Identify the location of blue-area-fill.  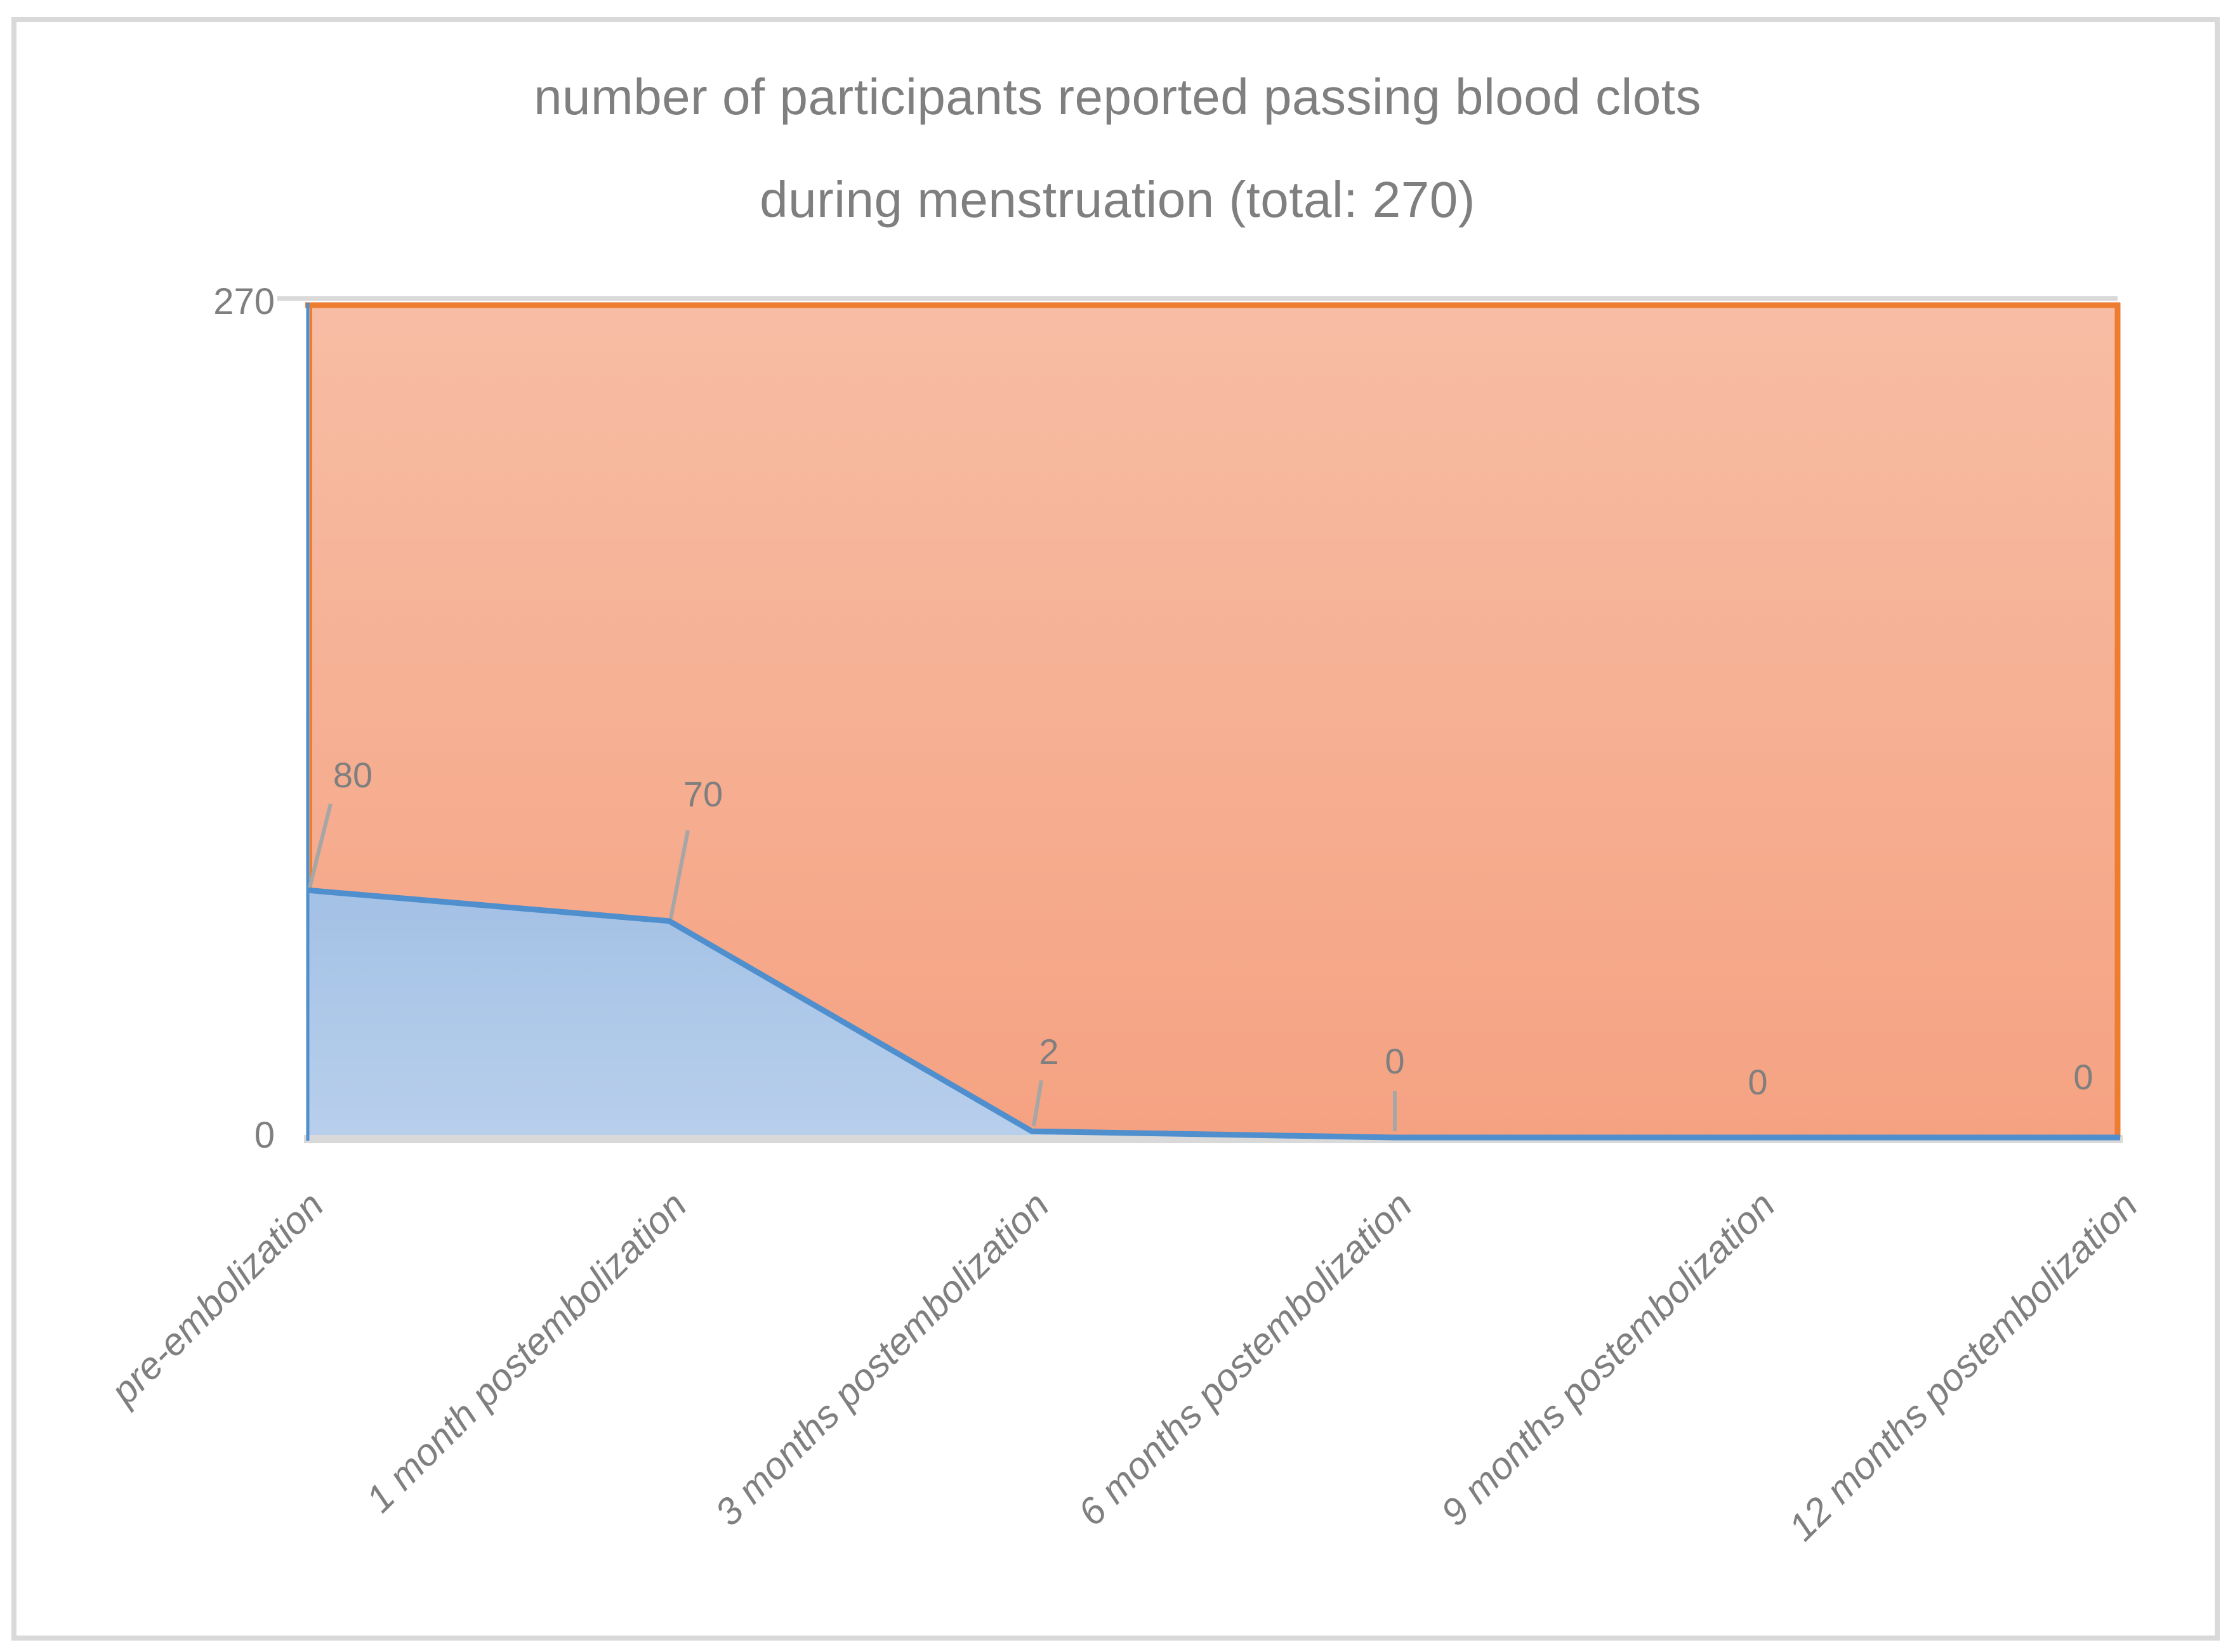
(1213, 1014).